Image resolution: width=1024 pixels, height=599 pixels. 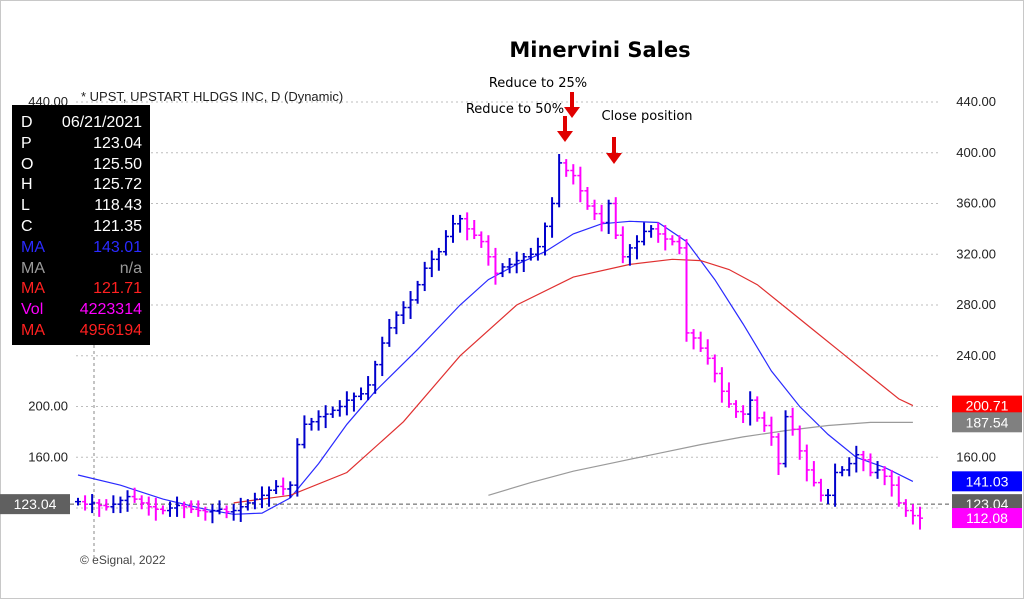 What do you see at coordinates (81, 290) in the screenshot?
I see `data-window-row: MA 121.71` at bounding box center [81, 290].